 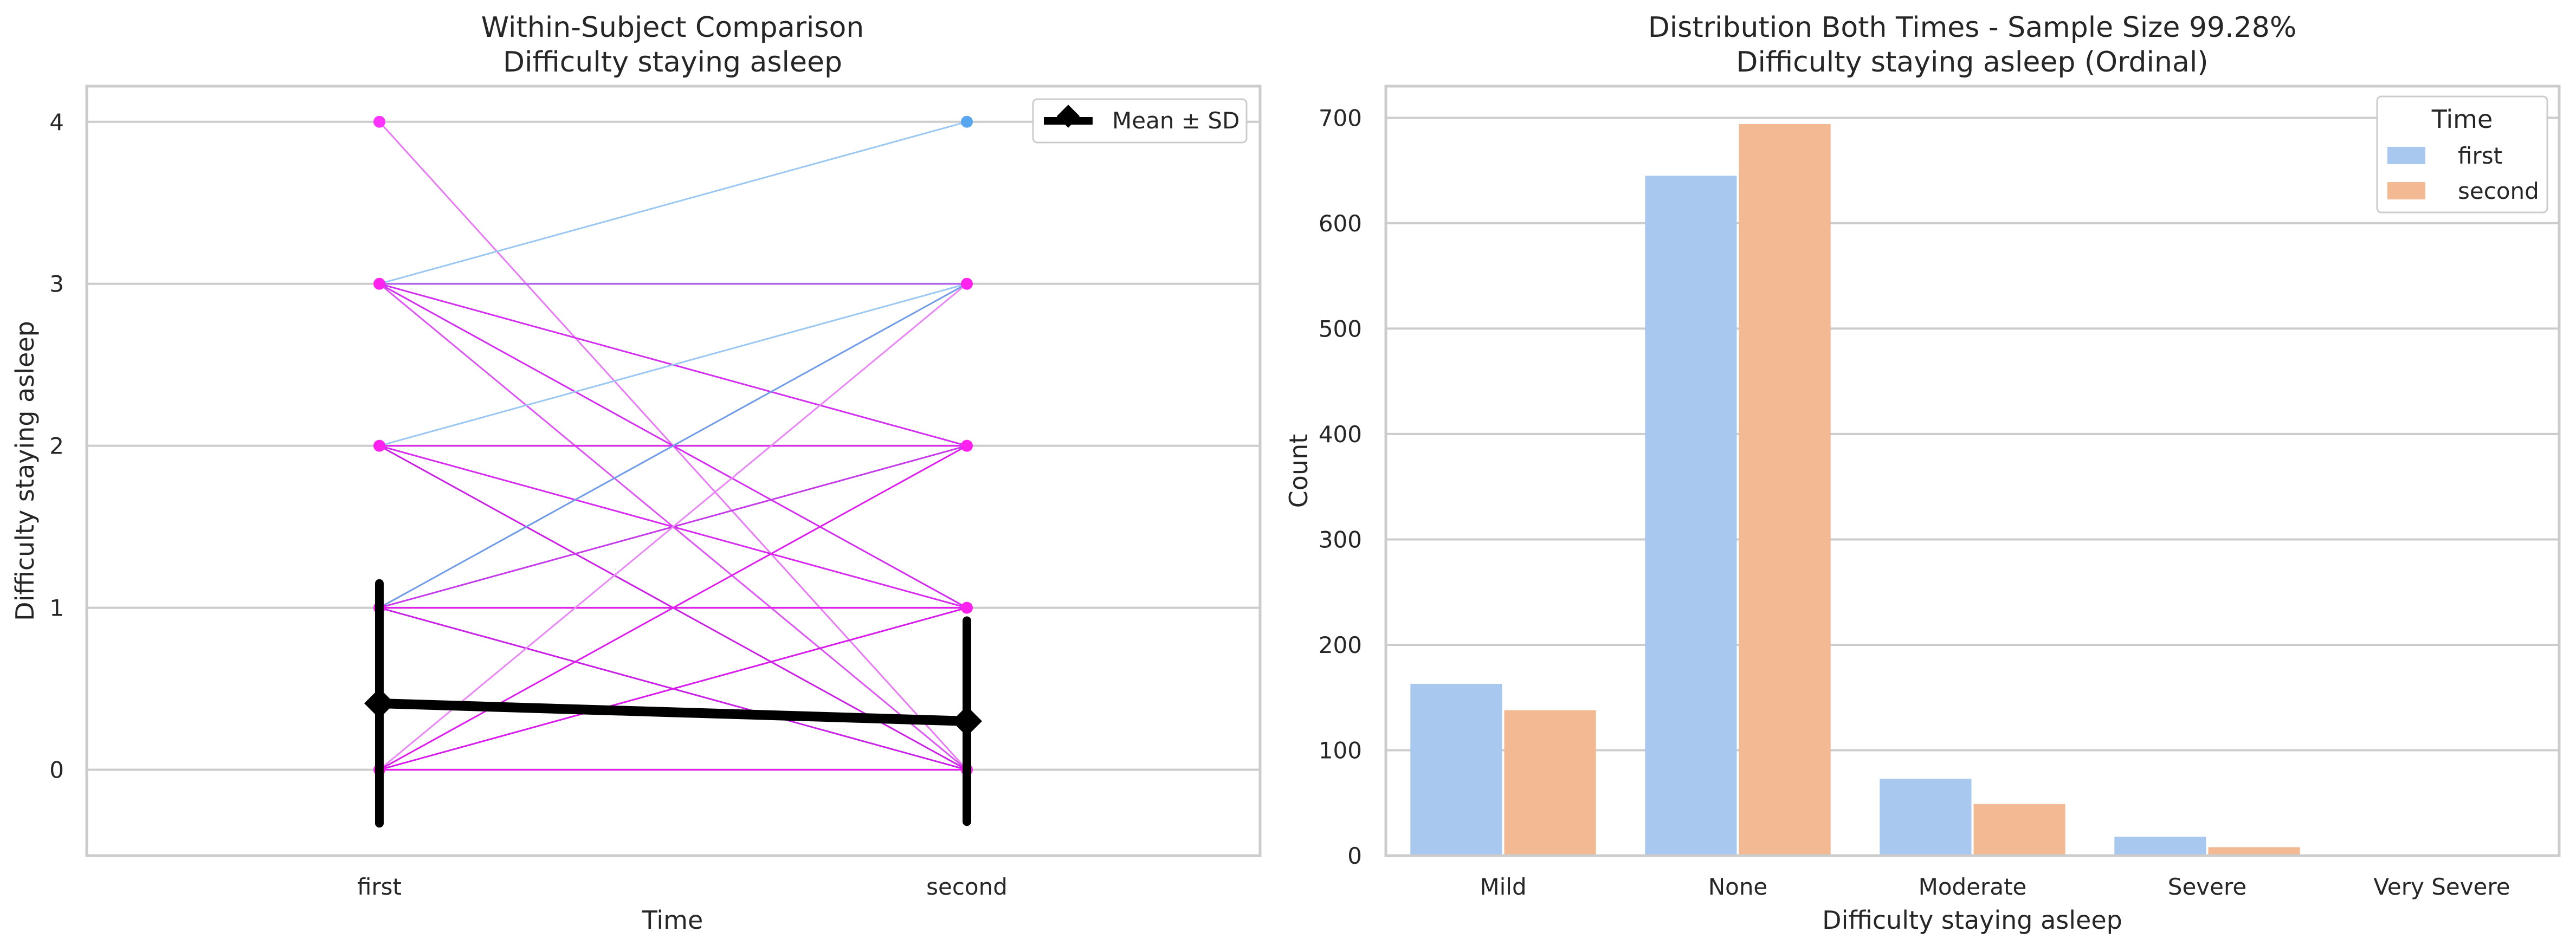 What do you see at coordinates (1298, 471) in the screenshot?
I see `right-y-axis-label: Count` at bounding box center [1298, 471].